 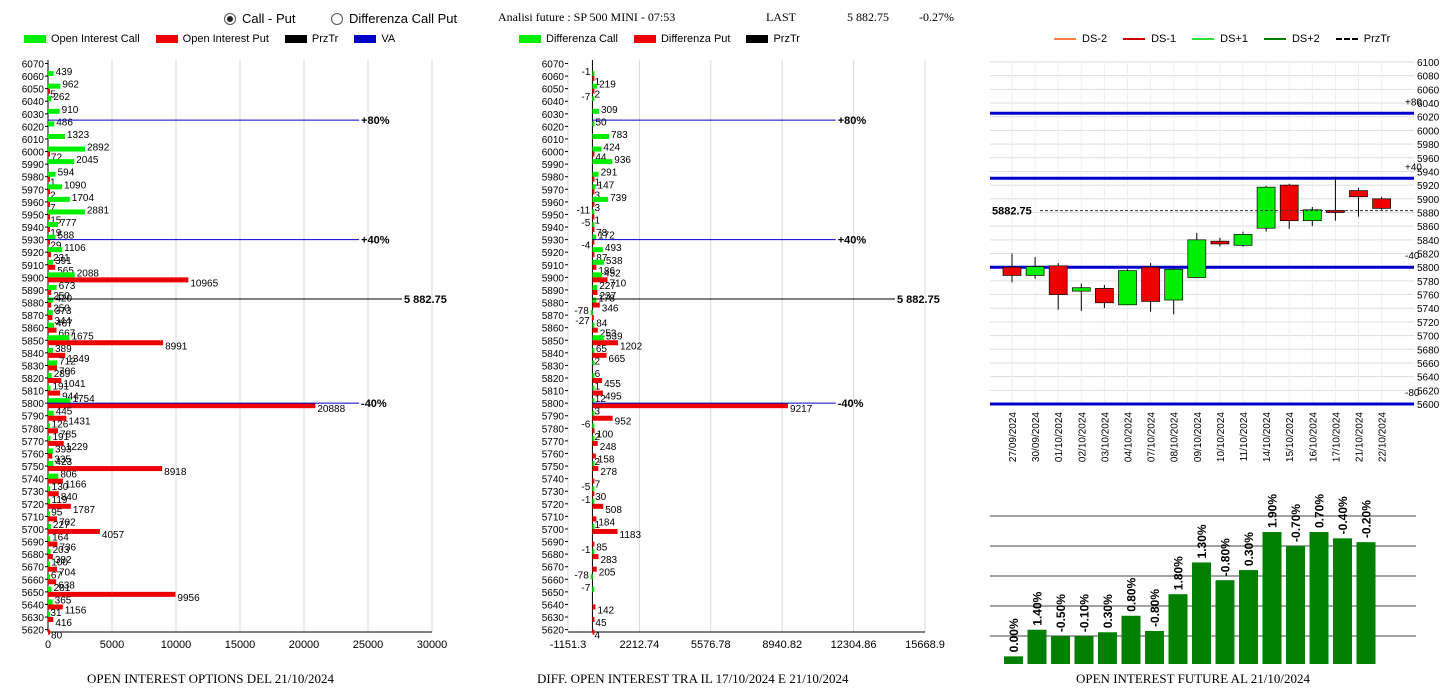 What do you see at coordinates (597, 183) in the screenshot?
I see `diff-put-value-label: 1` at bounding box center [597, 183].